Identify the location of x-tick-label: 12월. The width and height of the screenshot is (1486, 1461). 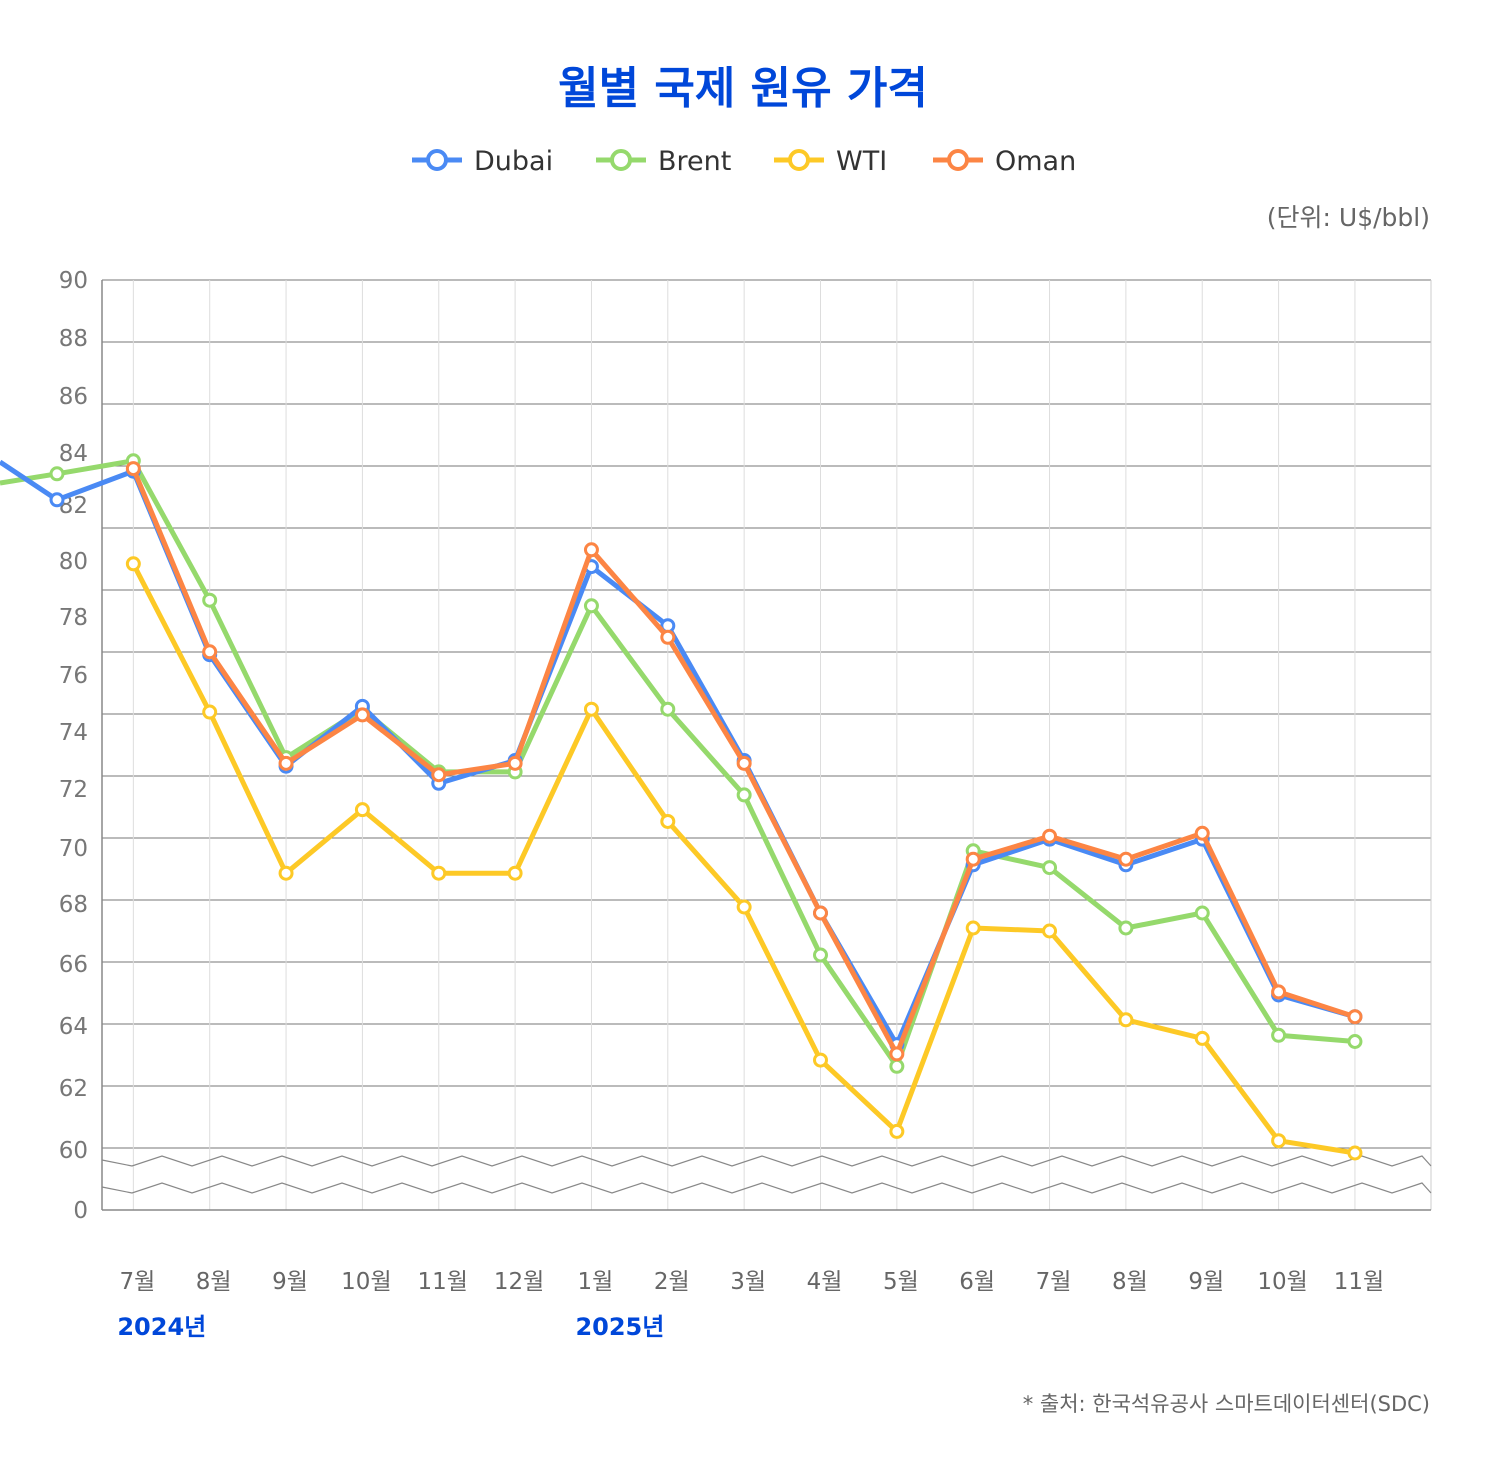
(519, 1282).